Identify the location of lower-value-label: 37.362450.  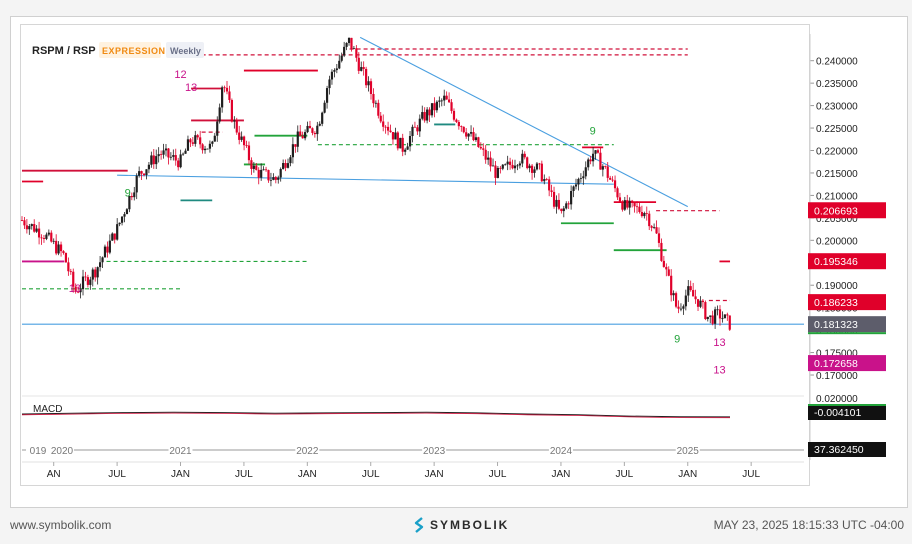
(839, 450).